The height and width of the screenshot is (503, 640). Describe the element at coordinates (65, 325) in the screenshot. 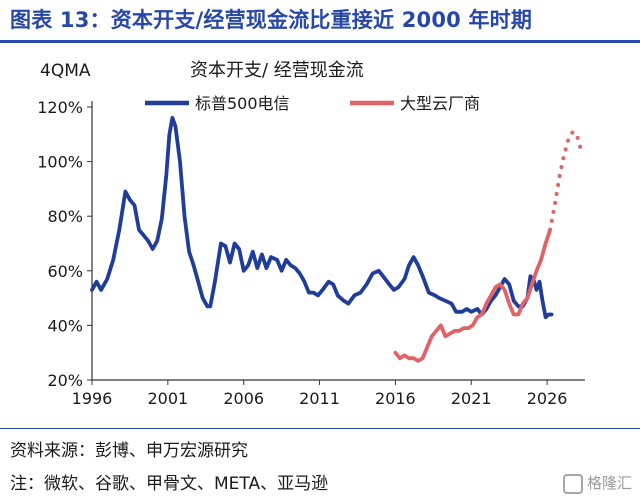

I see `y-tick-label: 40%` at that location.